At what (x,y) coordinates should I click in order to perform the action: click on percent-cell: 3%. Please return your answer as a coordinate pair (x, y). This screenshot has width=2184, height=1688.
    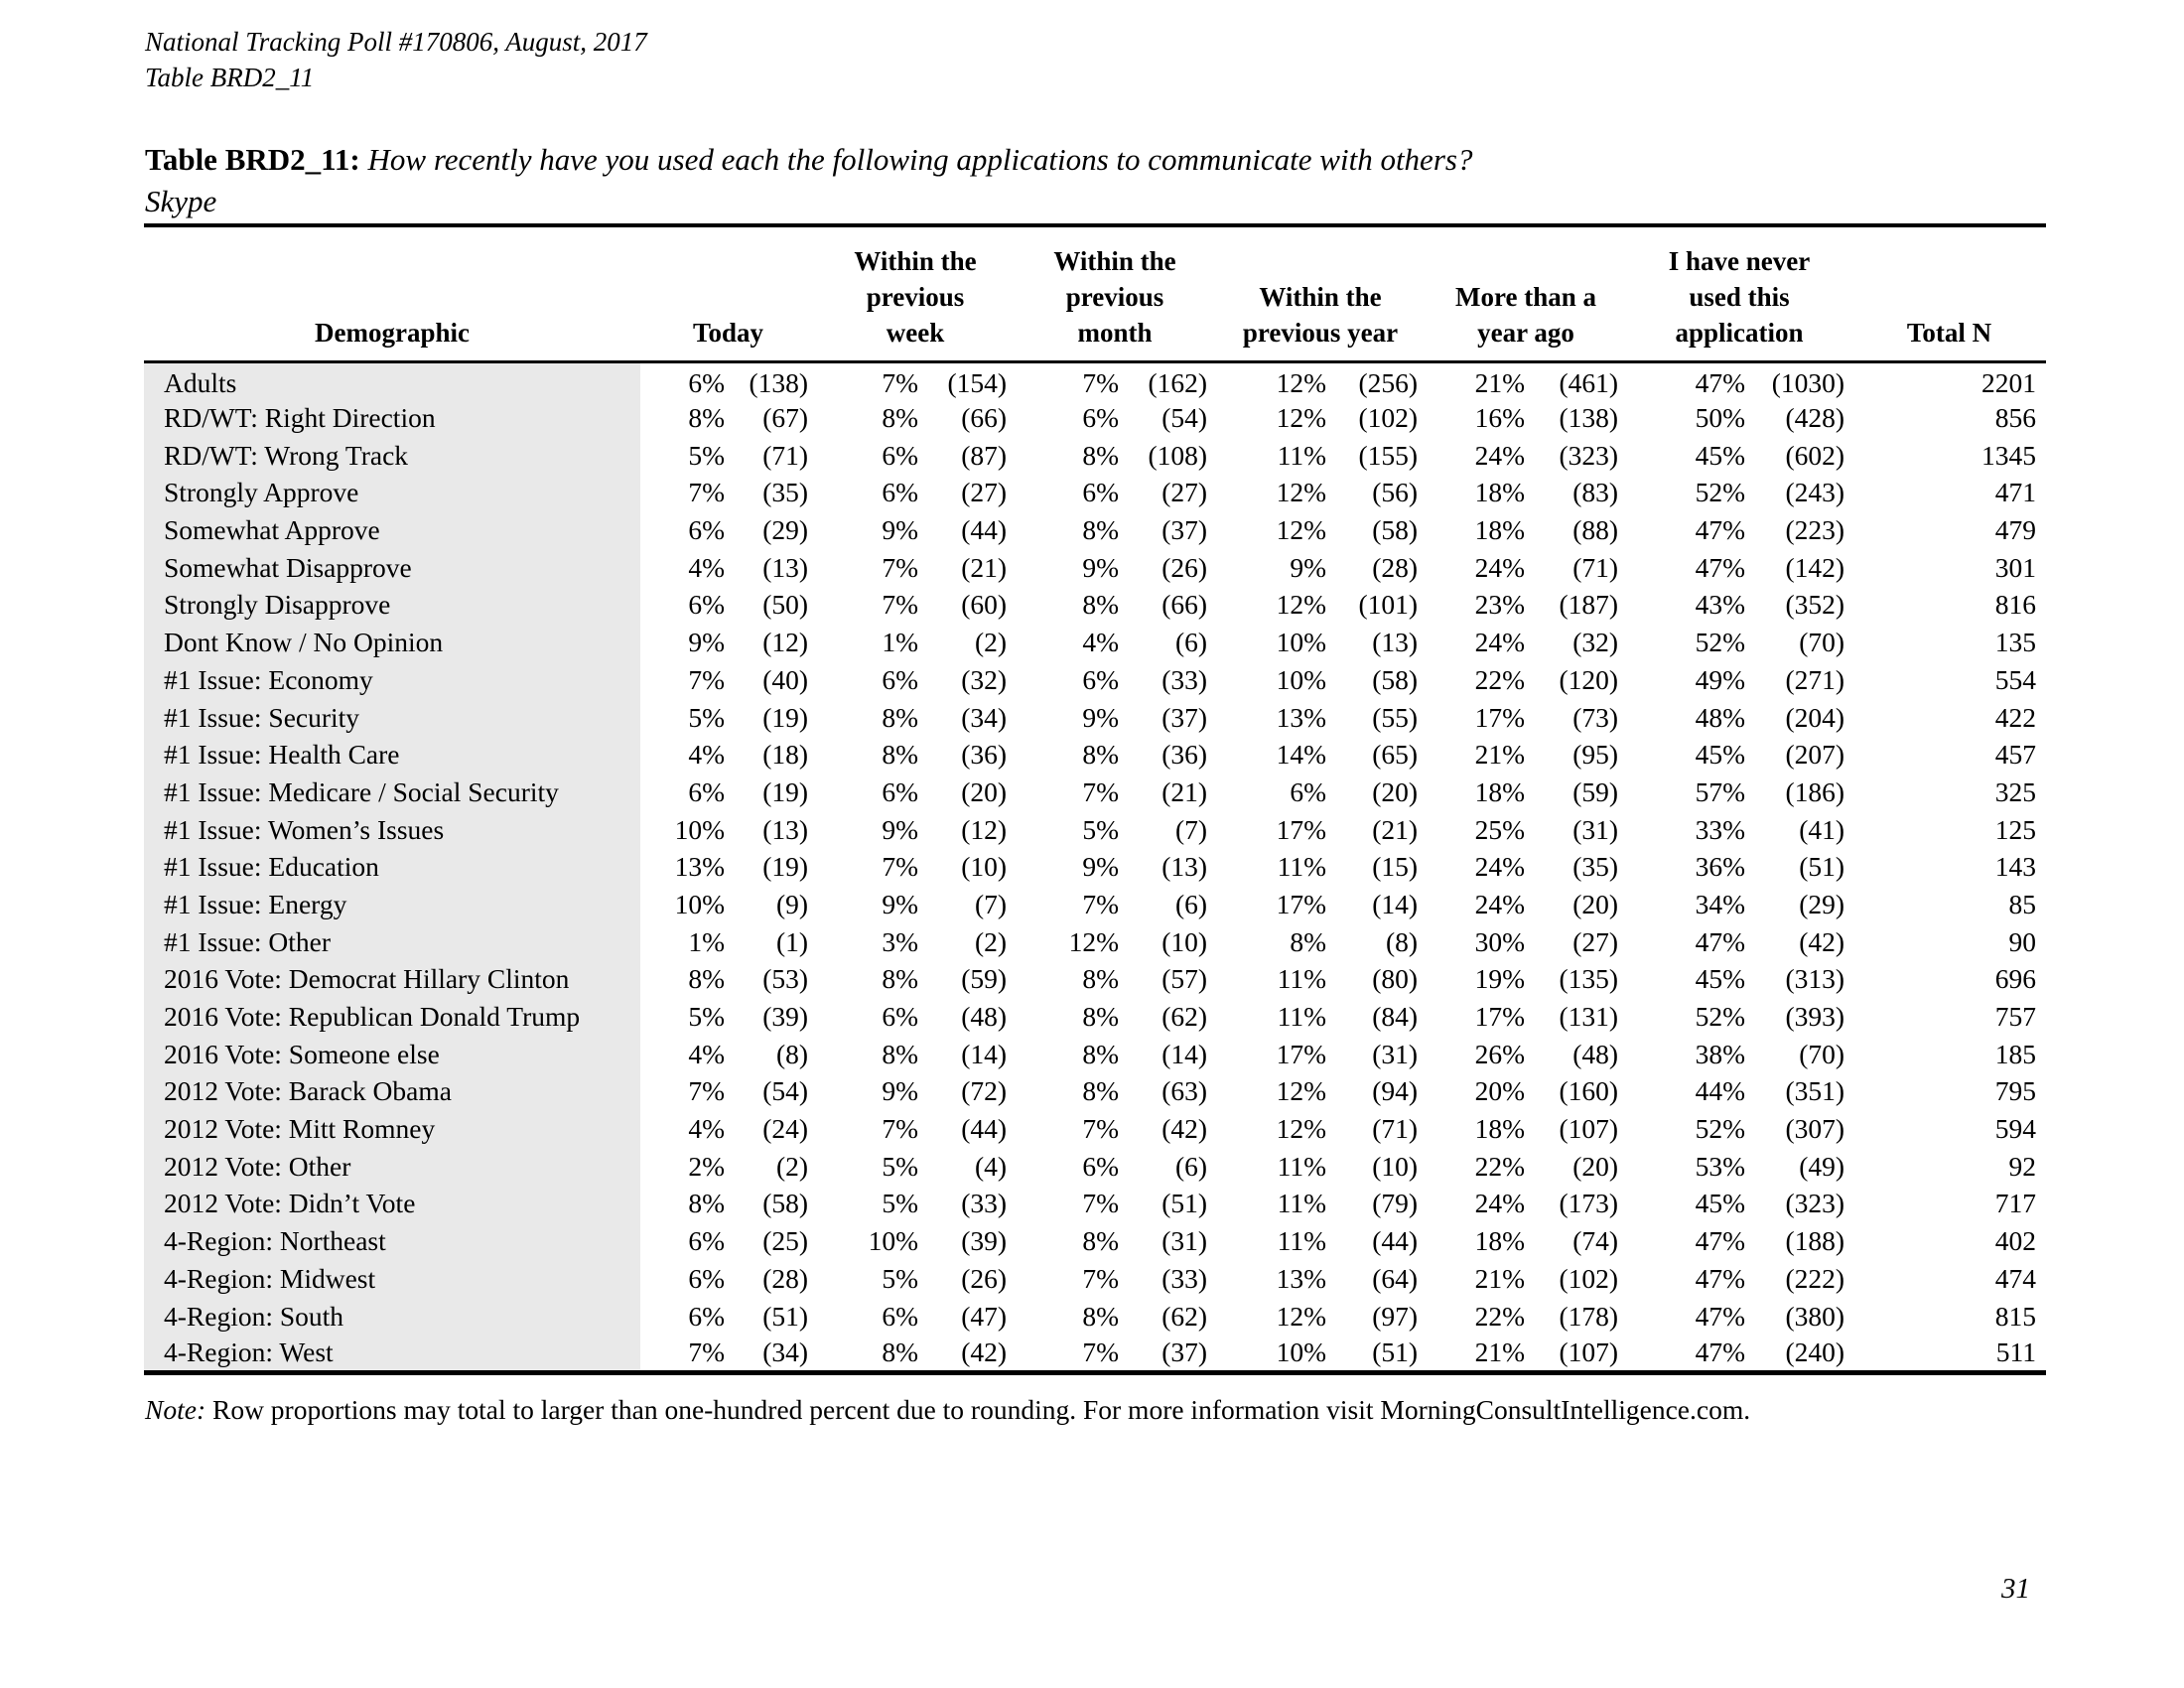
    Looking at the image, I should click on (900, 941).